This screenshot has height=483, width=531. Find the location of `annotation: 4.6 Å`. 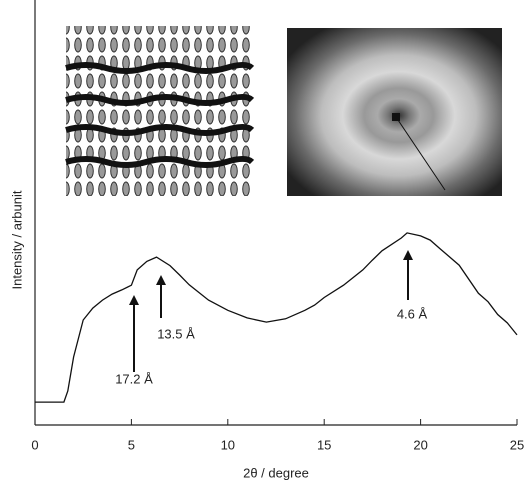

annotation: 4.6 Å is located at coordinates (412, 313).